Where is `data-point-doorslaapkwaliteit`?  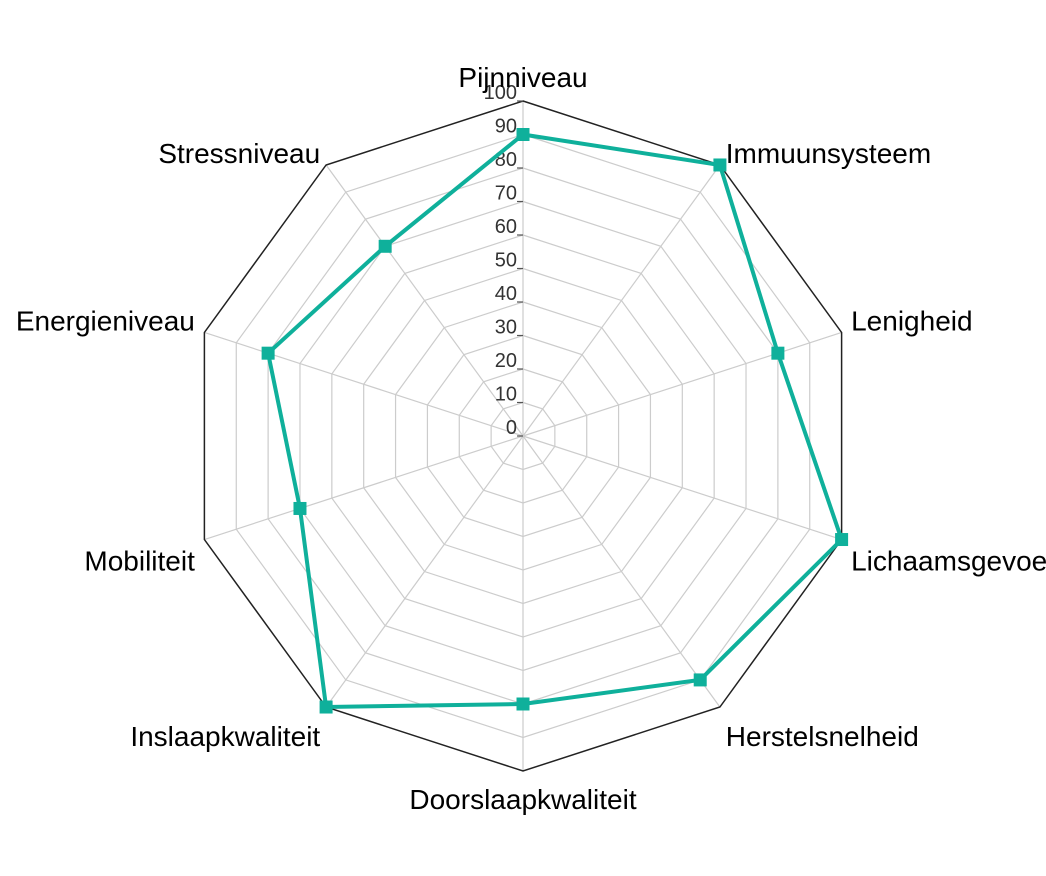
data-point-doorslaapkwaliteit is located at coordinates (523, 704).